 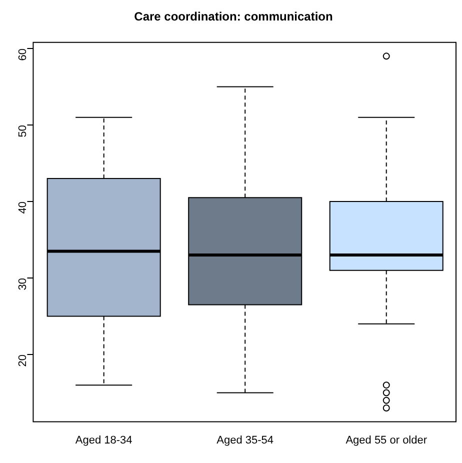 What do you see at coordinates (23, 284) in the screenshot?
I see `y-tick-label: 30` at bounding box center [23, 284].